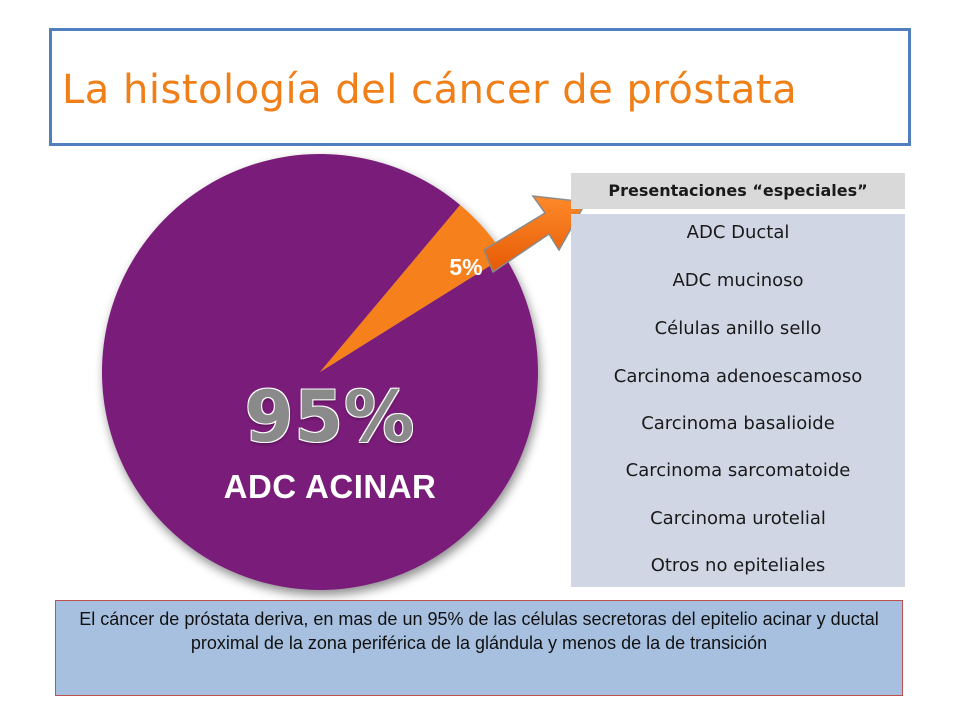 Image resolution: width=960 pixels, height=720 pixels. What do you see at coordinates (738, 565) in the screenshot?
I see `list-item: Otros no epiteliales` at bounding box center [738, 565].